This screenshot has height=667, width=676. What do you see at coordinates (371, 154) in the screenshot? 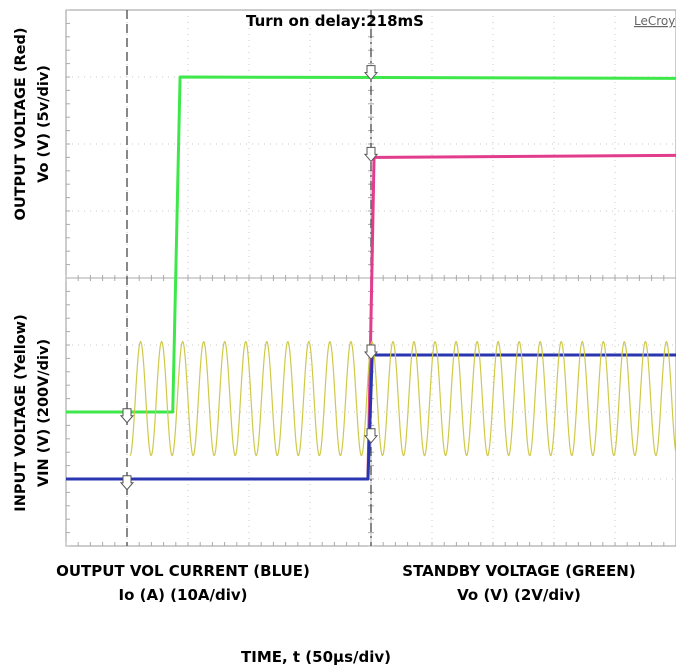
I see `red-level-marker` at bounding box center [371, 154].